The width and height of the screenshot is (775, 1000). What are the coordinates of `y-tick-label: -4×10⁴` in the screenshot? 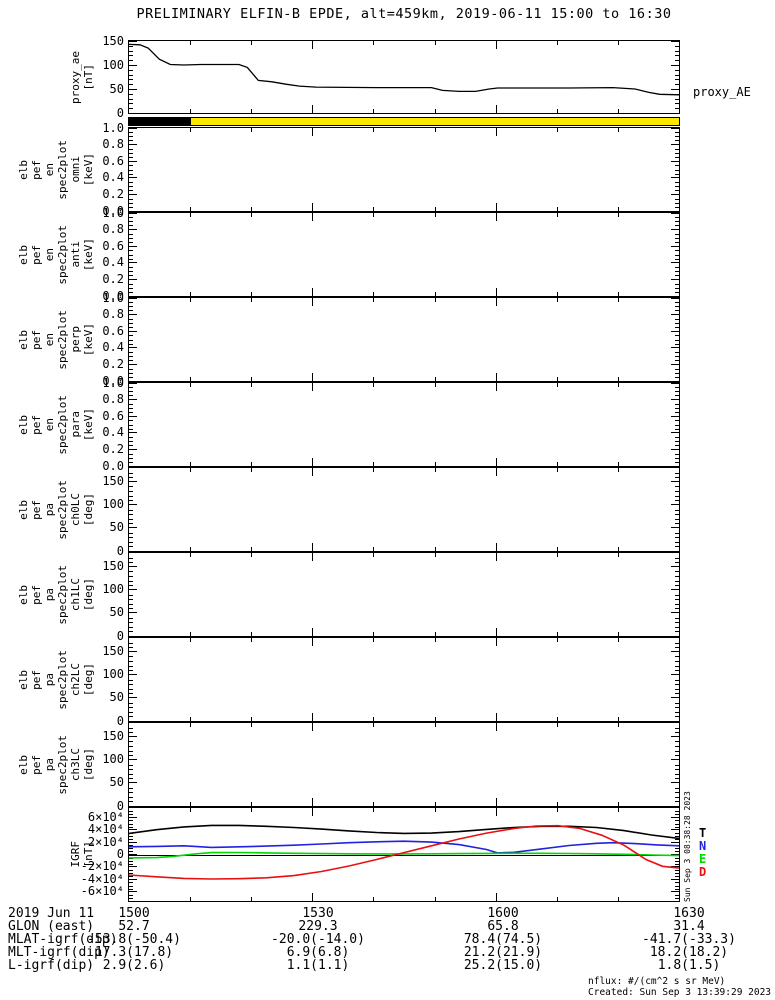 It's located at (102, 878).